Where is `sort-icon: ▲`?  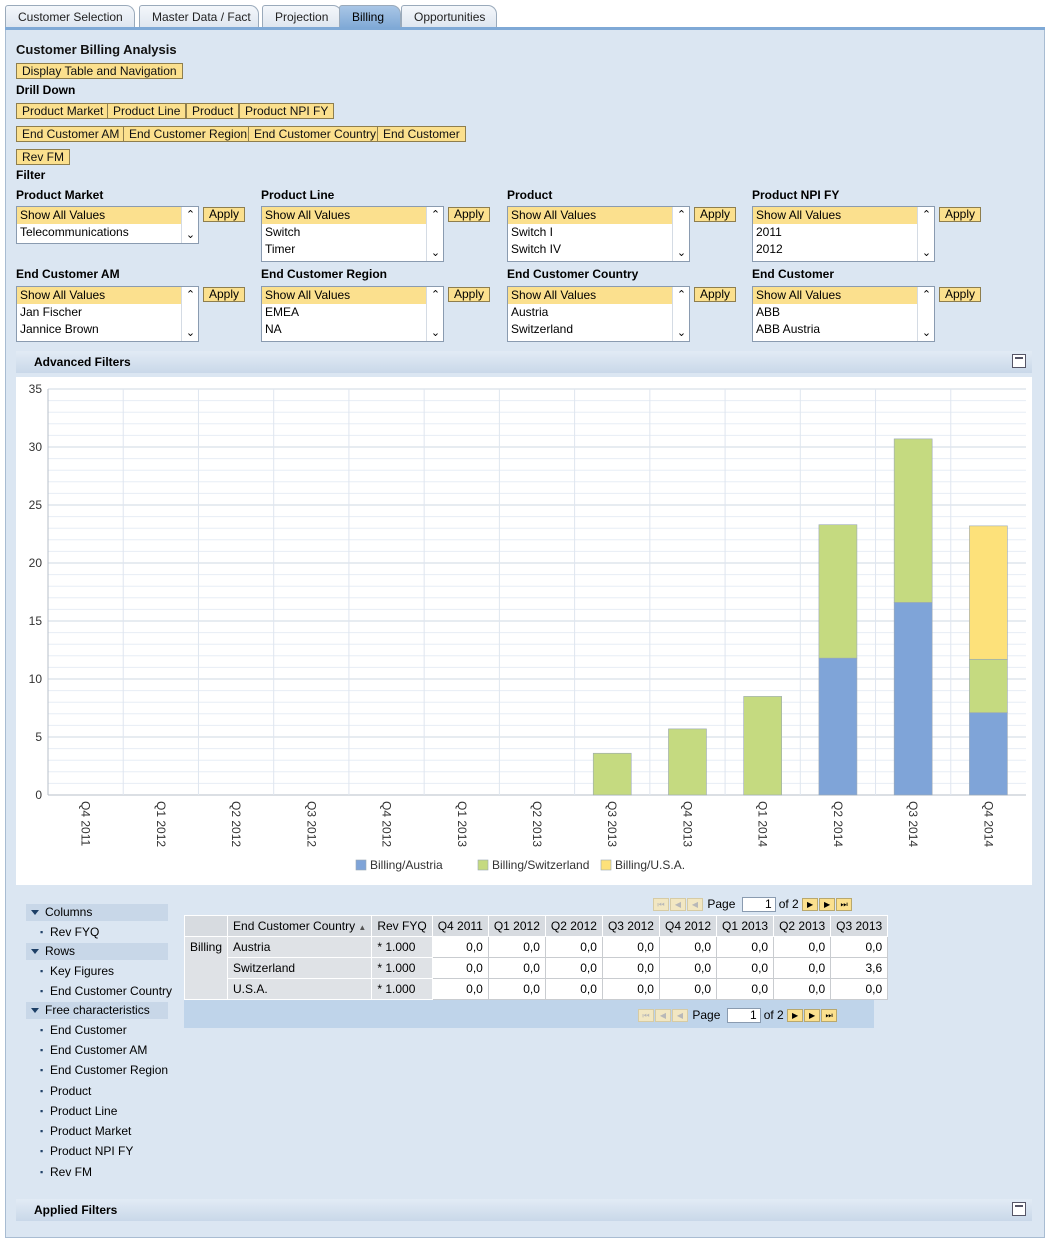
sort-icon: ▲ is located at coordinates (362, 927).